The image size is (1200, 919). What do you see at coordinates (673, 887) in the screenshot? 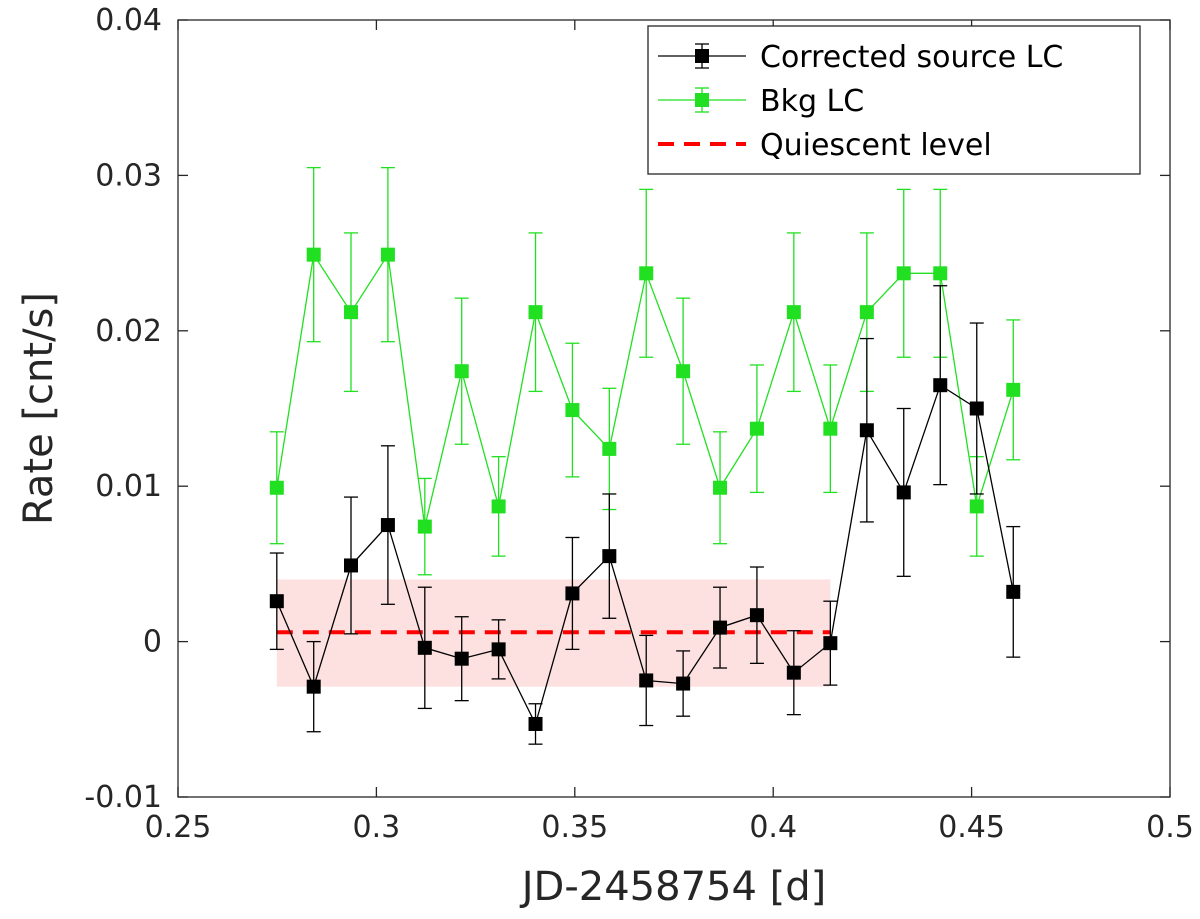
I see `x-axis-title: JD-2458754 [d]` at bounding box center [673, 887].